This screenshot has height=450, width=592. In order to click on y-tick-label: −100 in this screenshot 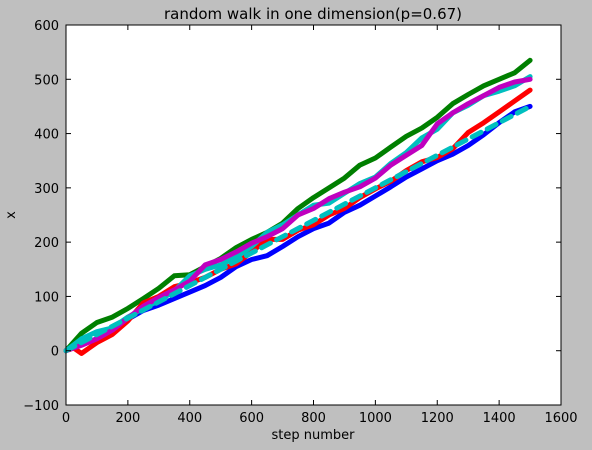, I will do `click(41, 406)`.